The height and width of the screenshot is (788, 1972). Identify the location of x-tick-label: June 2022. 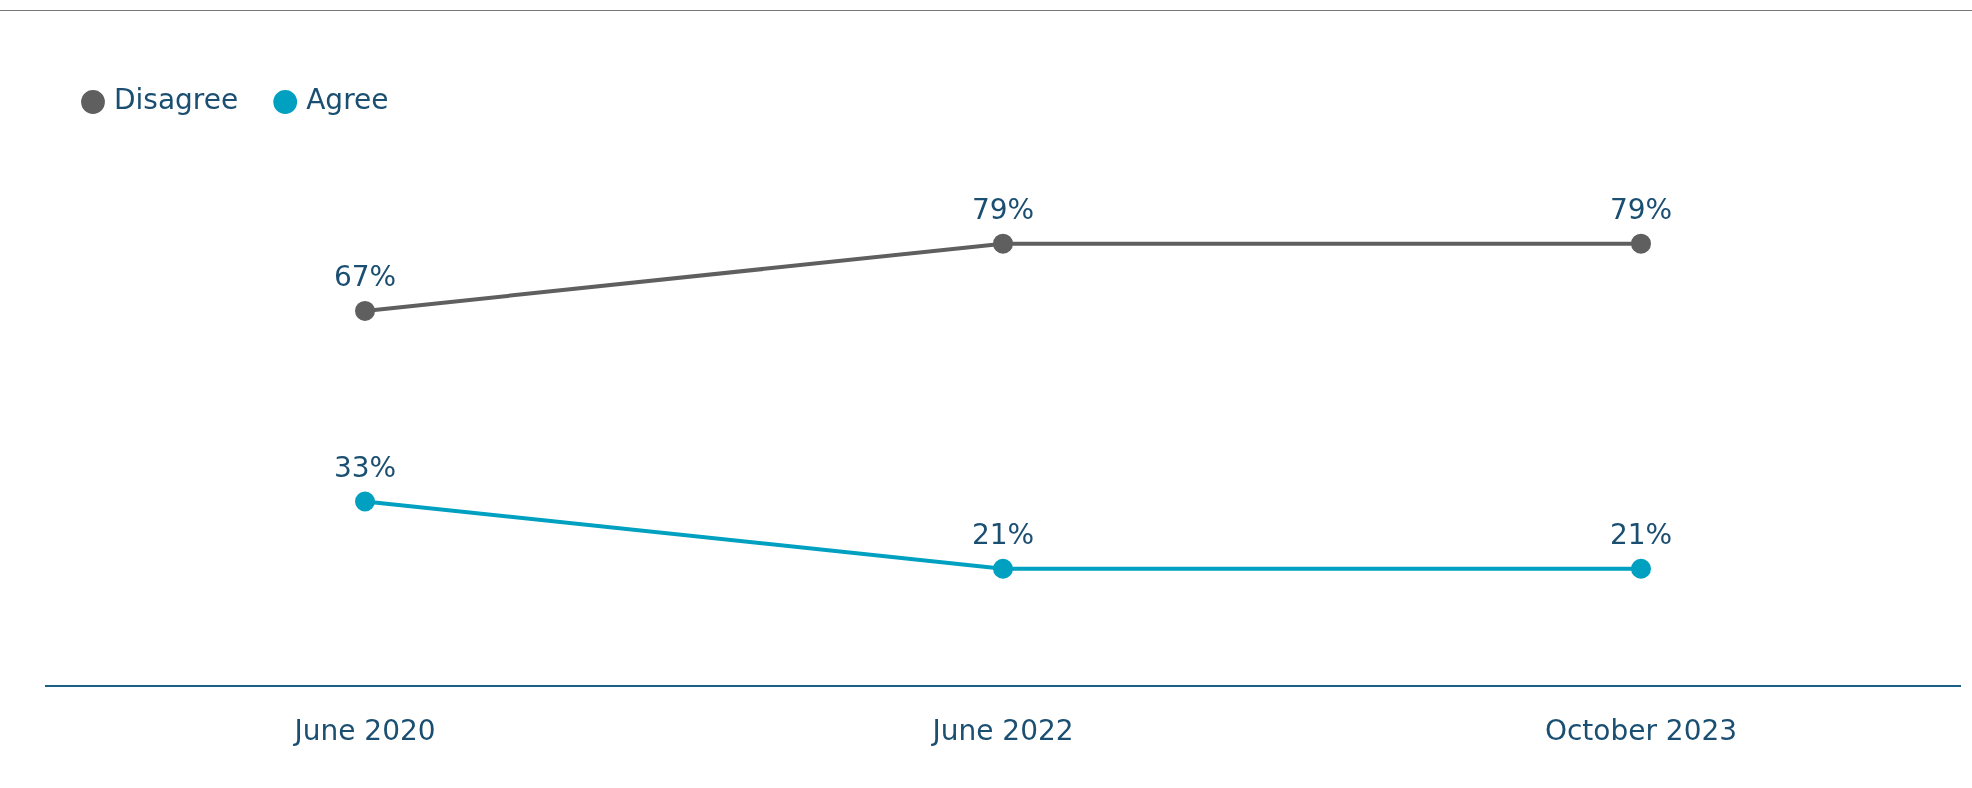
(1002, 731).